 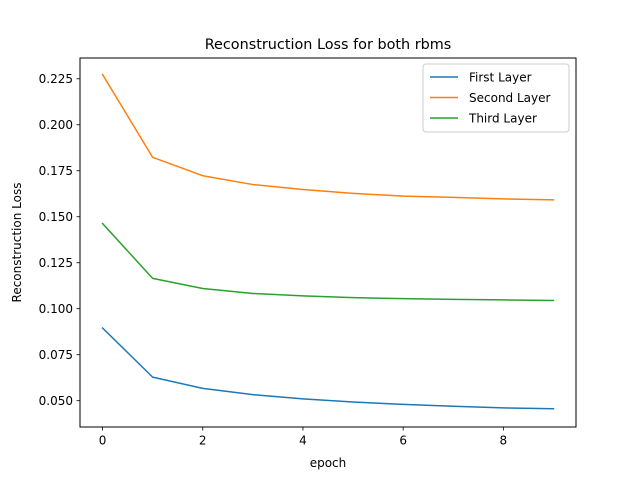 I want to click on x-axis: 0 2 4 6 8, so click(x=303, y=437).